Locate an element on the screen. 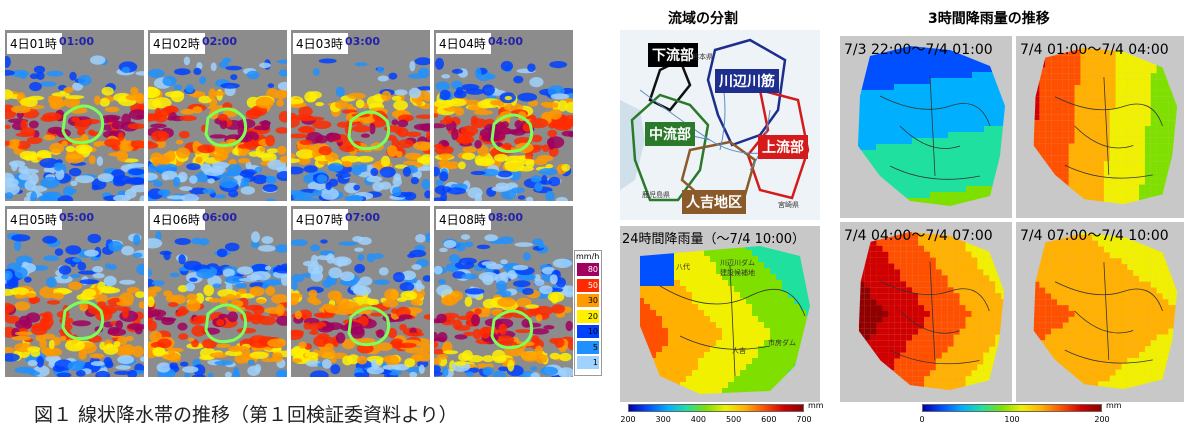 The width and height of the screenshot is (1187, 430). legend-level: 20 is located at coordinates (588, 316).